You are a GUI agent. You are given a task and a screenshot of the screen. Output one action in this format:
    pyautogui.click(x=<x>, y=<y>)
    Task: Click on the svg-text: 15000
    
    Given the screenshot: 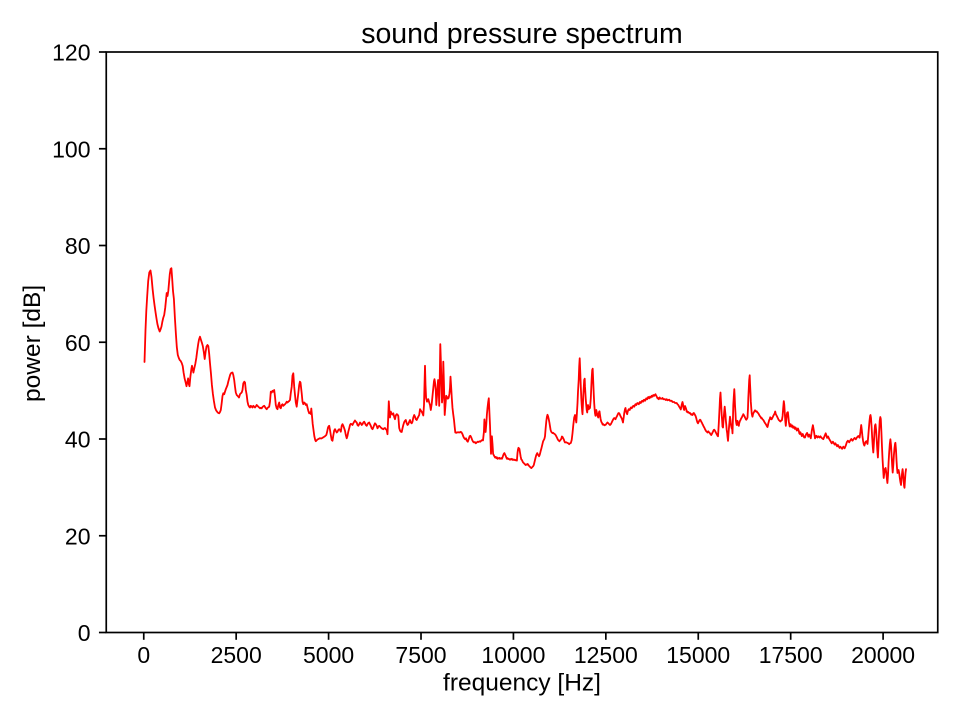 What is the action you would take?
    pyautogui.click(x=698, y=655)
    